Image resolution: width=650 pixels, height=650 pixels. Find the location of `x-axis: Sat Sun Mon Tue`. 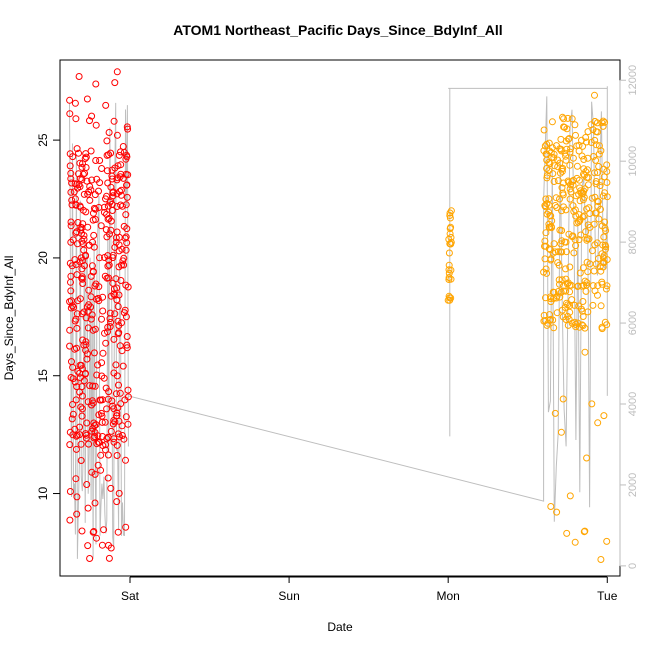

x-axis: Sat Sun Mon Tue is located at coordinates (369, 589).